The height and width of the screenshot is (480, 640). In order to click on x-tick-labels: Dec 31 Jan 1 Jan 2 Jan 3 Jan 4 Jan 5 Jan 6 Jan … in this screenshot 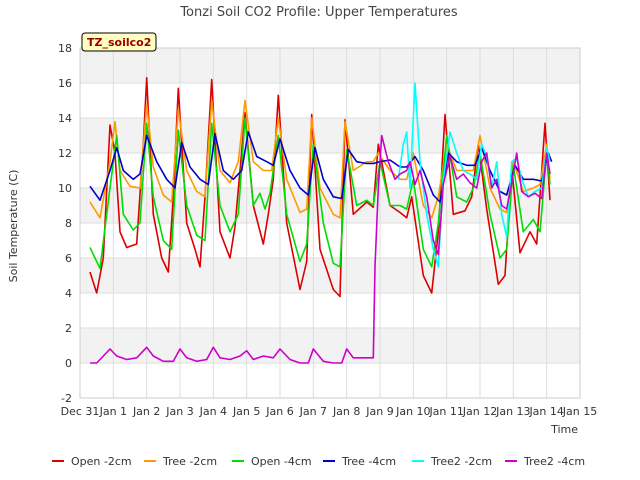, I will do `click(329, 411)`.